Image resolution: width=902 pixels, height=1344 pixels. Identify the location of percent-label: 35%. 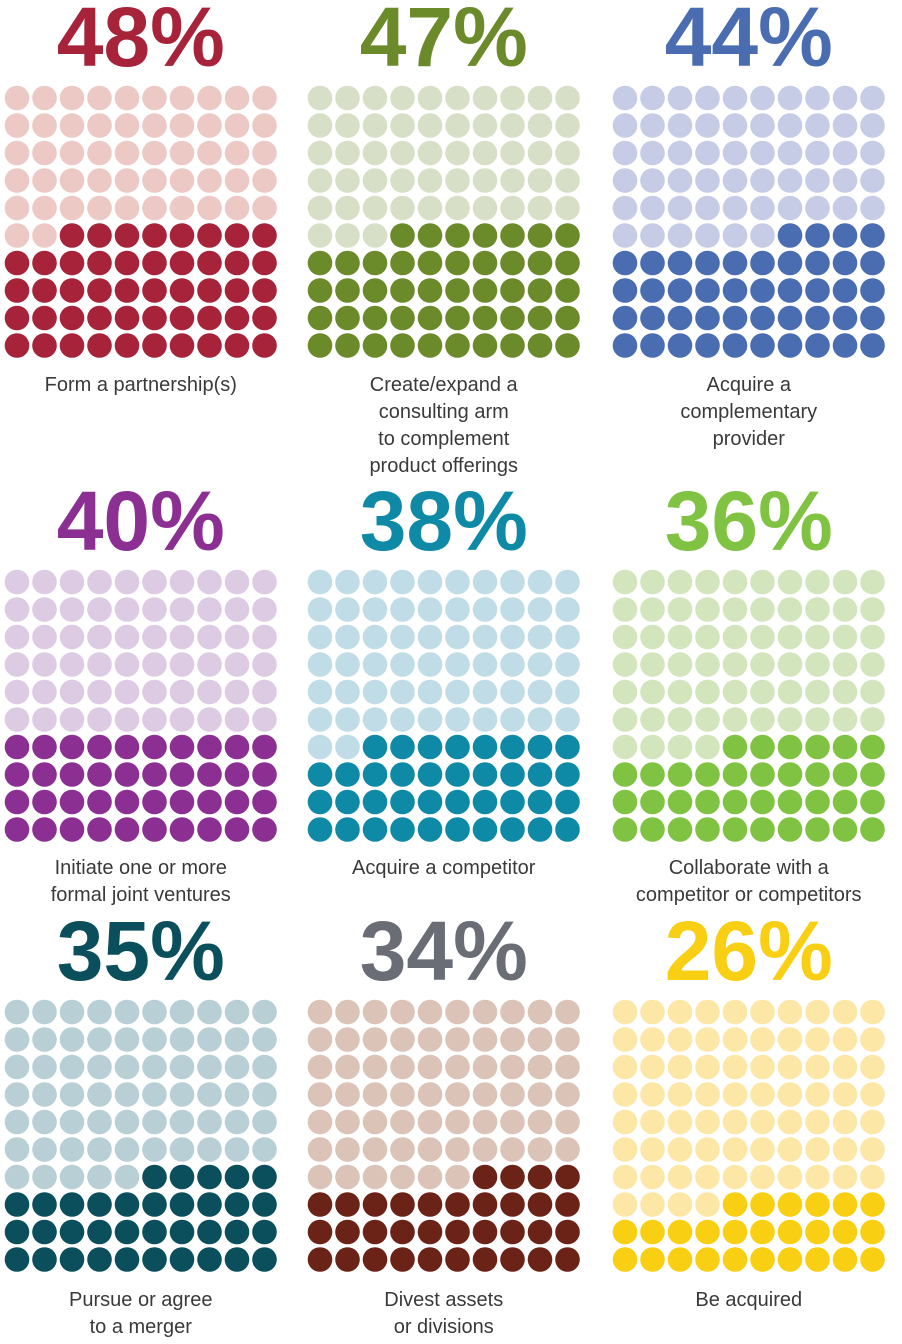
(141, 951).